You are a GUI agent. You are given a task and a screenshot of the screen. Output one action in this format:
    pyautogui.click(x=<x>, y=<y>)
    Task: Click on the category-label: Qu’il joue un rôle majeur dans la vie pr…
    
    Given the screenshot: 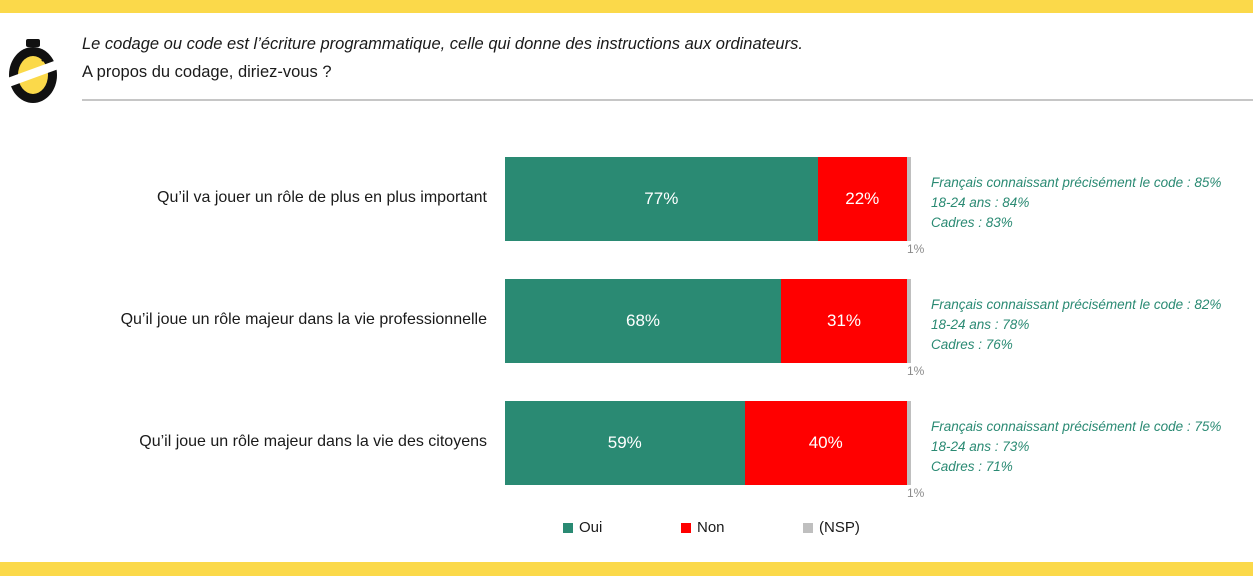 What is the action you would take?
    pyautogui.click(x=303, y=319)
    